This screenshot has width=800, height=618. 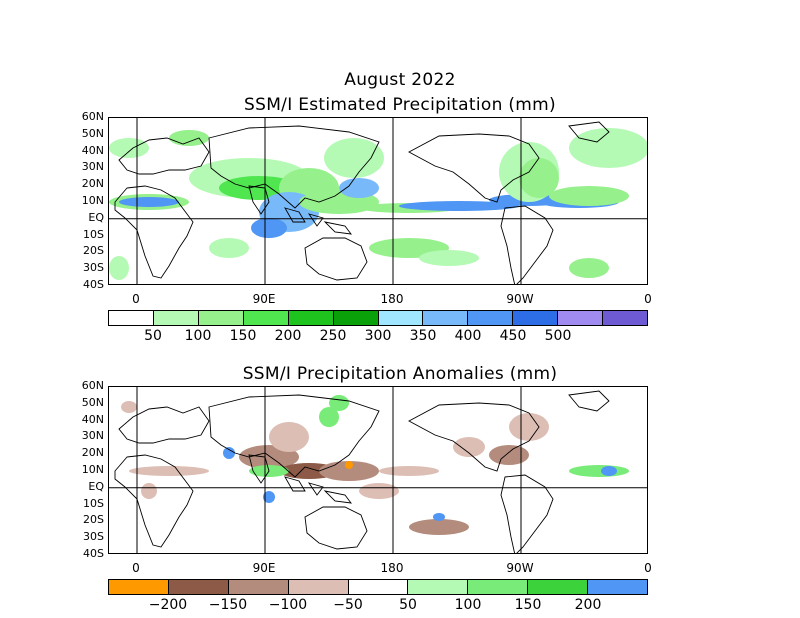 What do you see at coordinates (378, 336) in the screenshot?
I see `colorbar-label: 300` at bounding box center [378, 336].